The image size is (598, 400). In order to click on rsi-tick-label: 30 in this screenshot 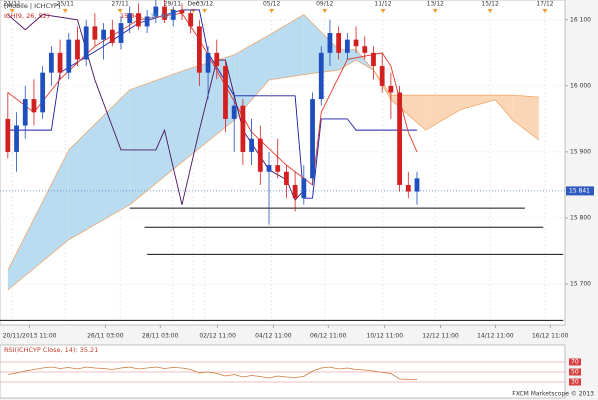, I will do `click(575, 382)`.